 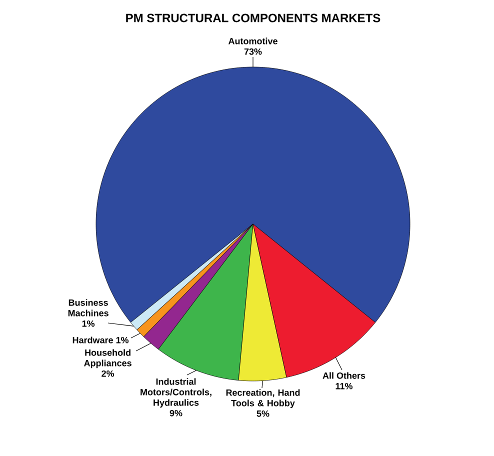 What do you see at coordinates (253, 41) in the screenshot?
I see `slice-label: Automotive` at bounding box center [253, 41].